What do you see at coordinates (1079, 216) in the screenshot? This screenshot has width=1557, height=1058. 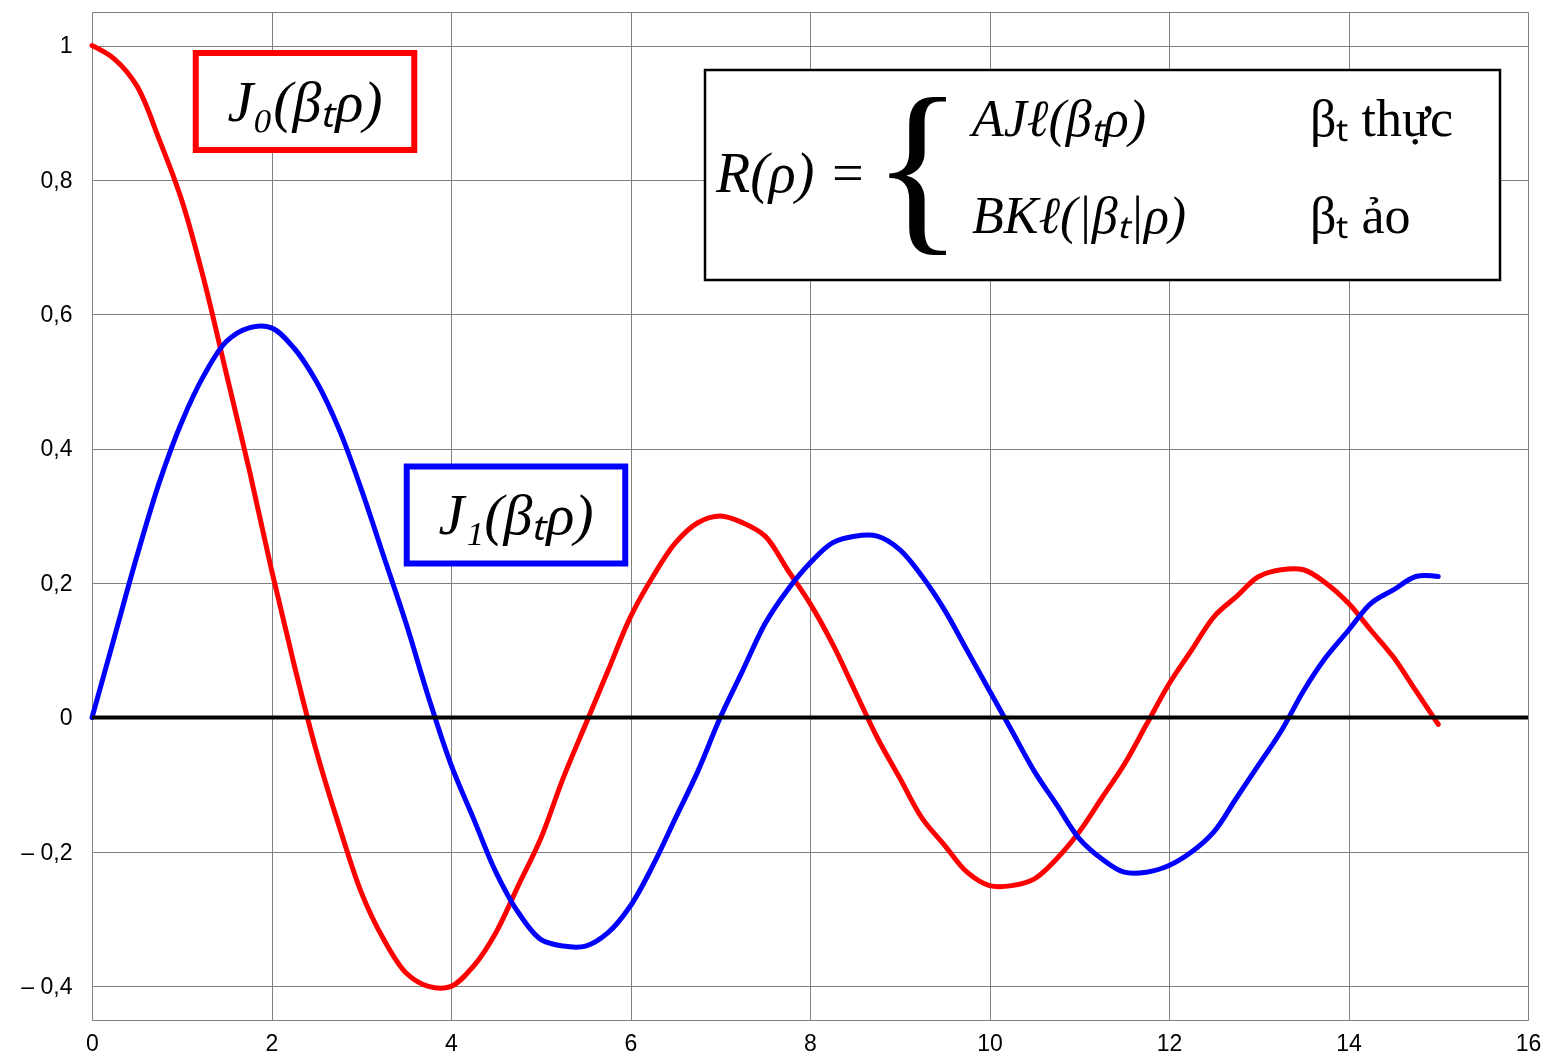 I see `annotation: BKℓ(|βₜ|ρ)` at bounding box center [1079, 216].